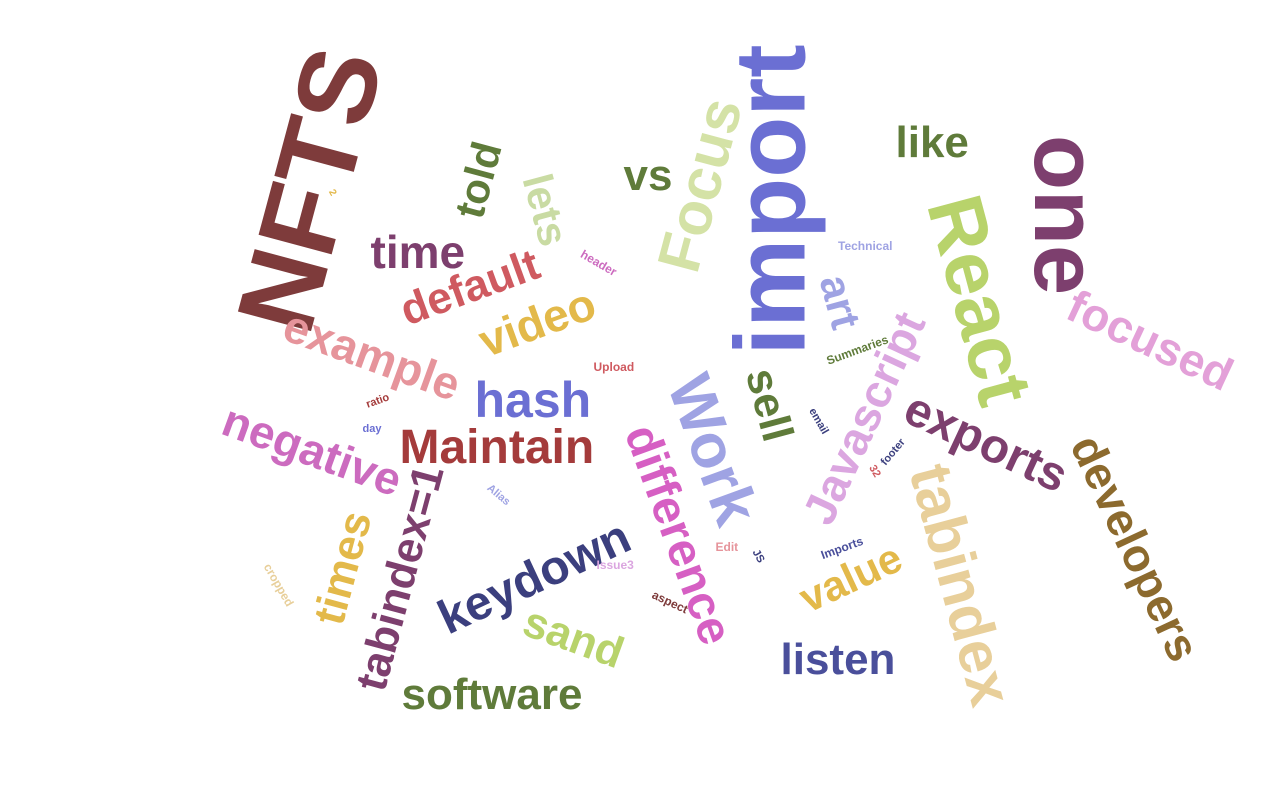  What do you see at coordinates (838, 659) in the screenshot?
I see `word-30: listen` at bounding box center [838, 659].